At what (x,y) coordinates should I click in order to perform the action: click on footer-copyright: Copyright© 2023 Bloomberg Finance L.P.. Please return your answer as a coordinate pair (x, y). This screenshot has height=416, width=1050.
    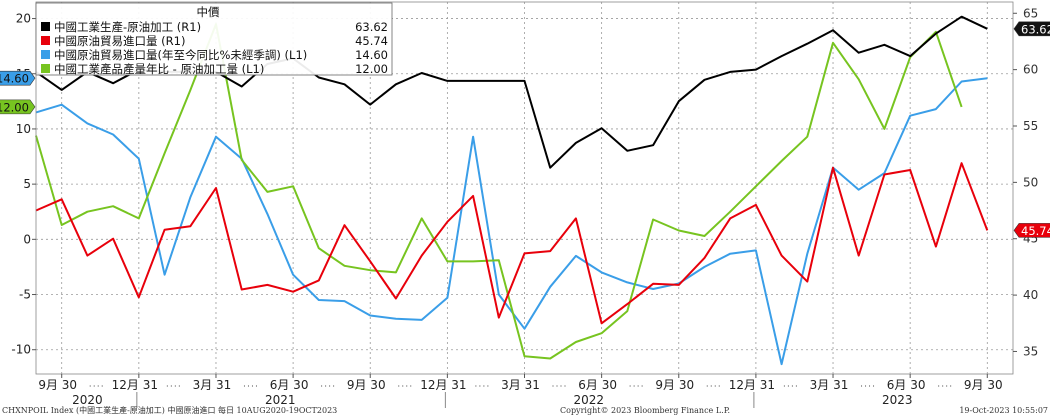
    Looking at the image, I should click on (645, 410).